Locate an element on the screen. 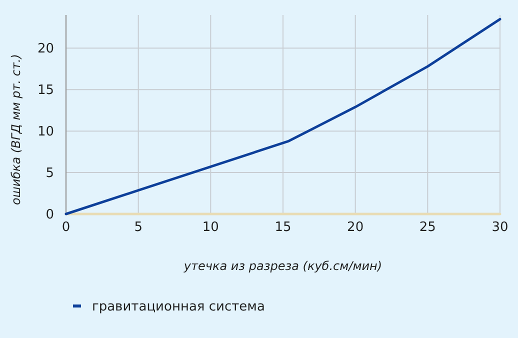 Image resolution: width=518 pixels, height=338 pixels. y-tick-label: 0 is located at coordinates (50, 215).